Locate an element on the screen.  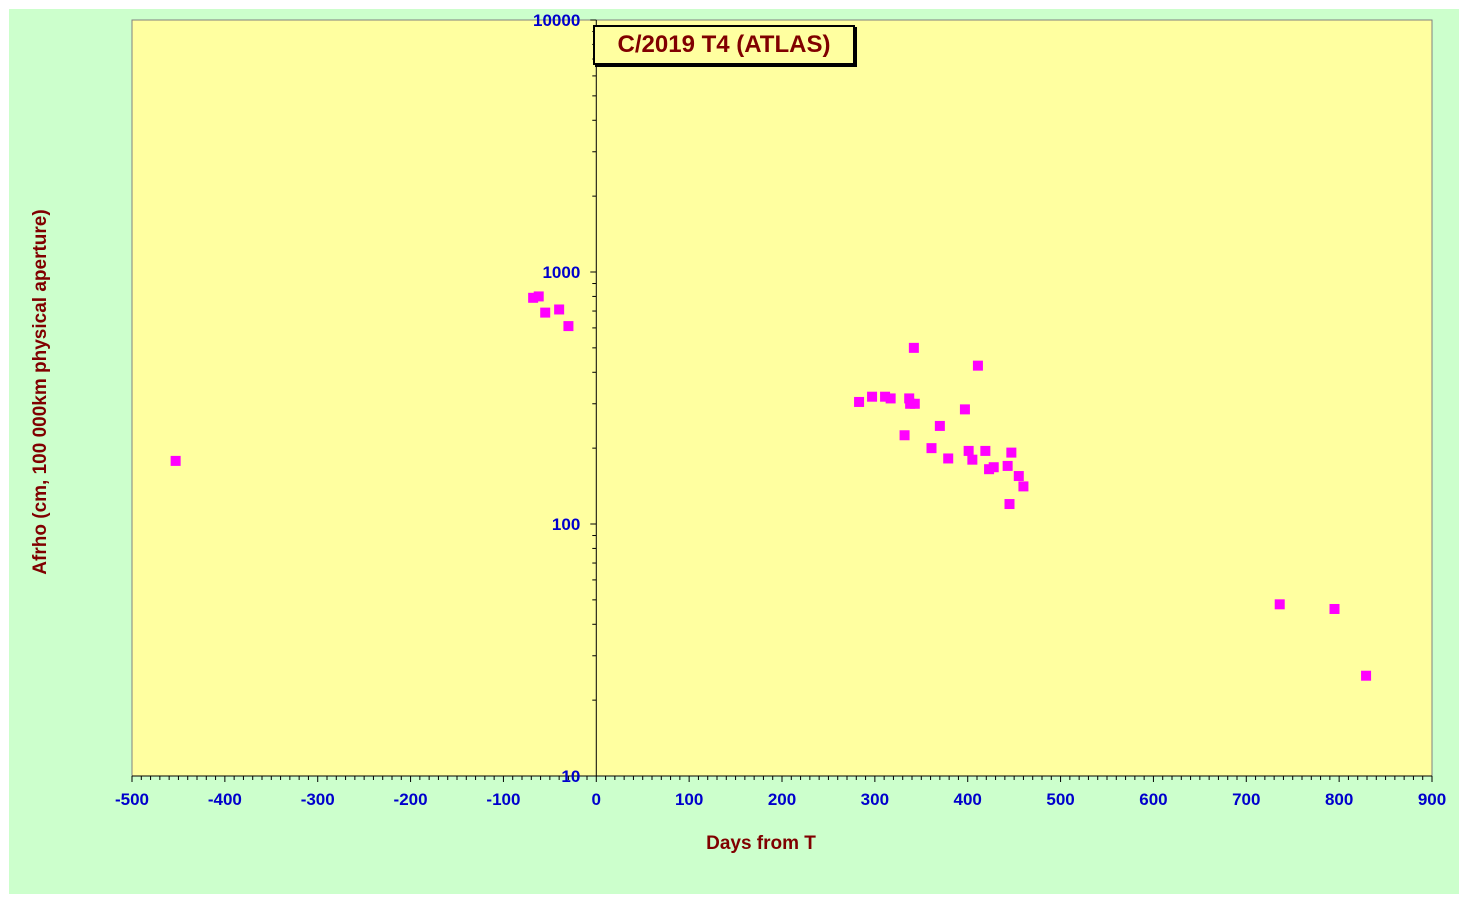
x-tick-label: 500 is located at coordinates (1060, 799).